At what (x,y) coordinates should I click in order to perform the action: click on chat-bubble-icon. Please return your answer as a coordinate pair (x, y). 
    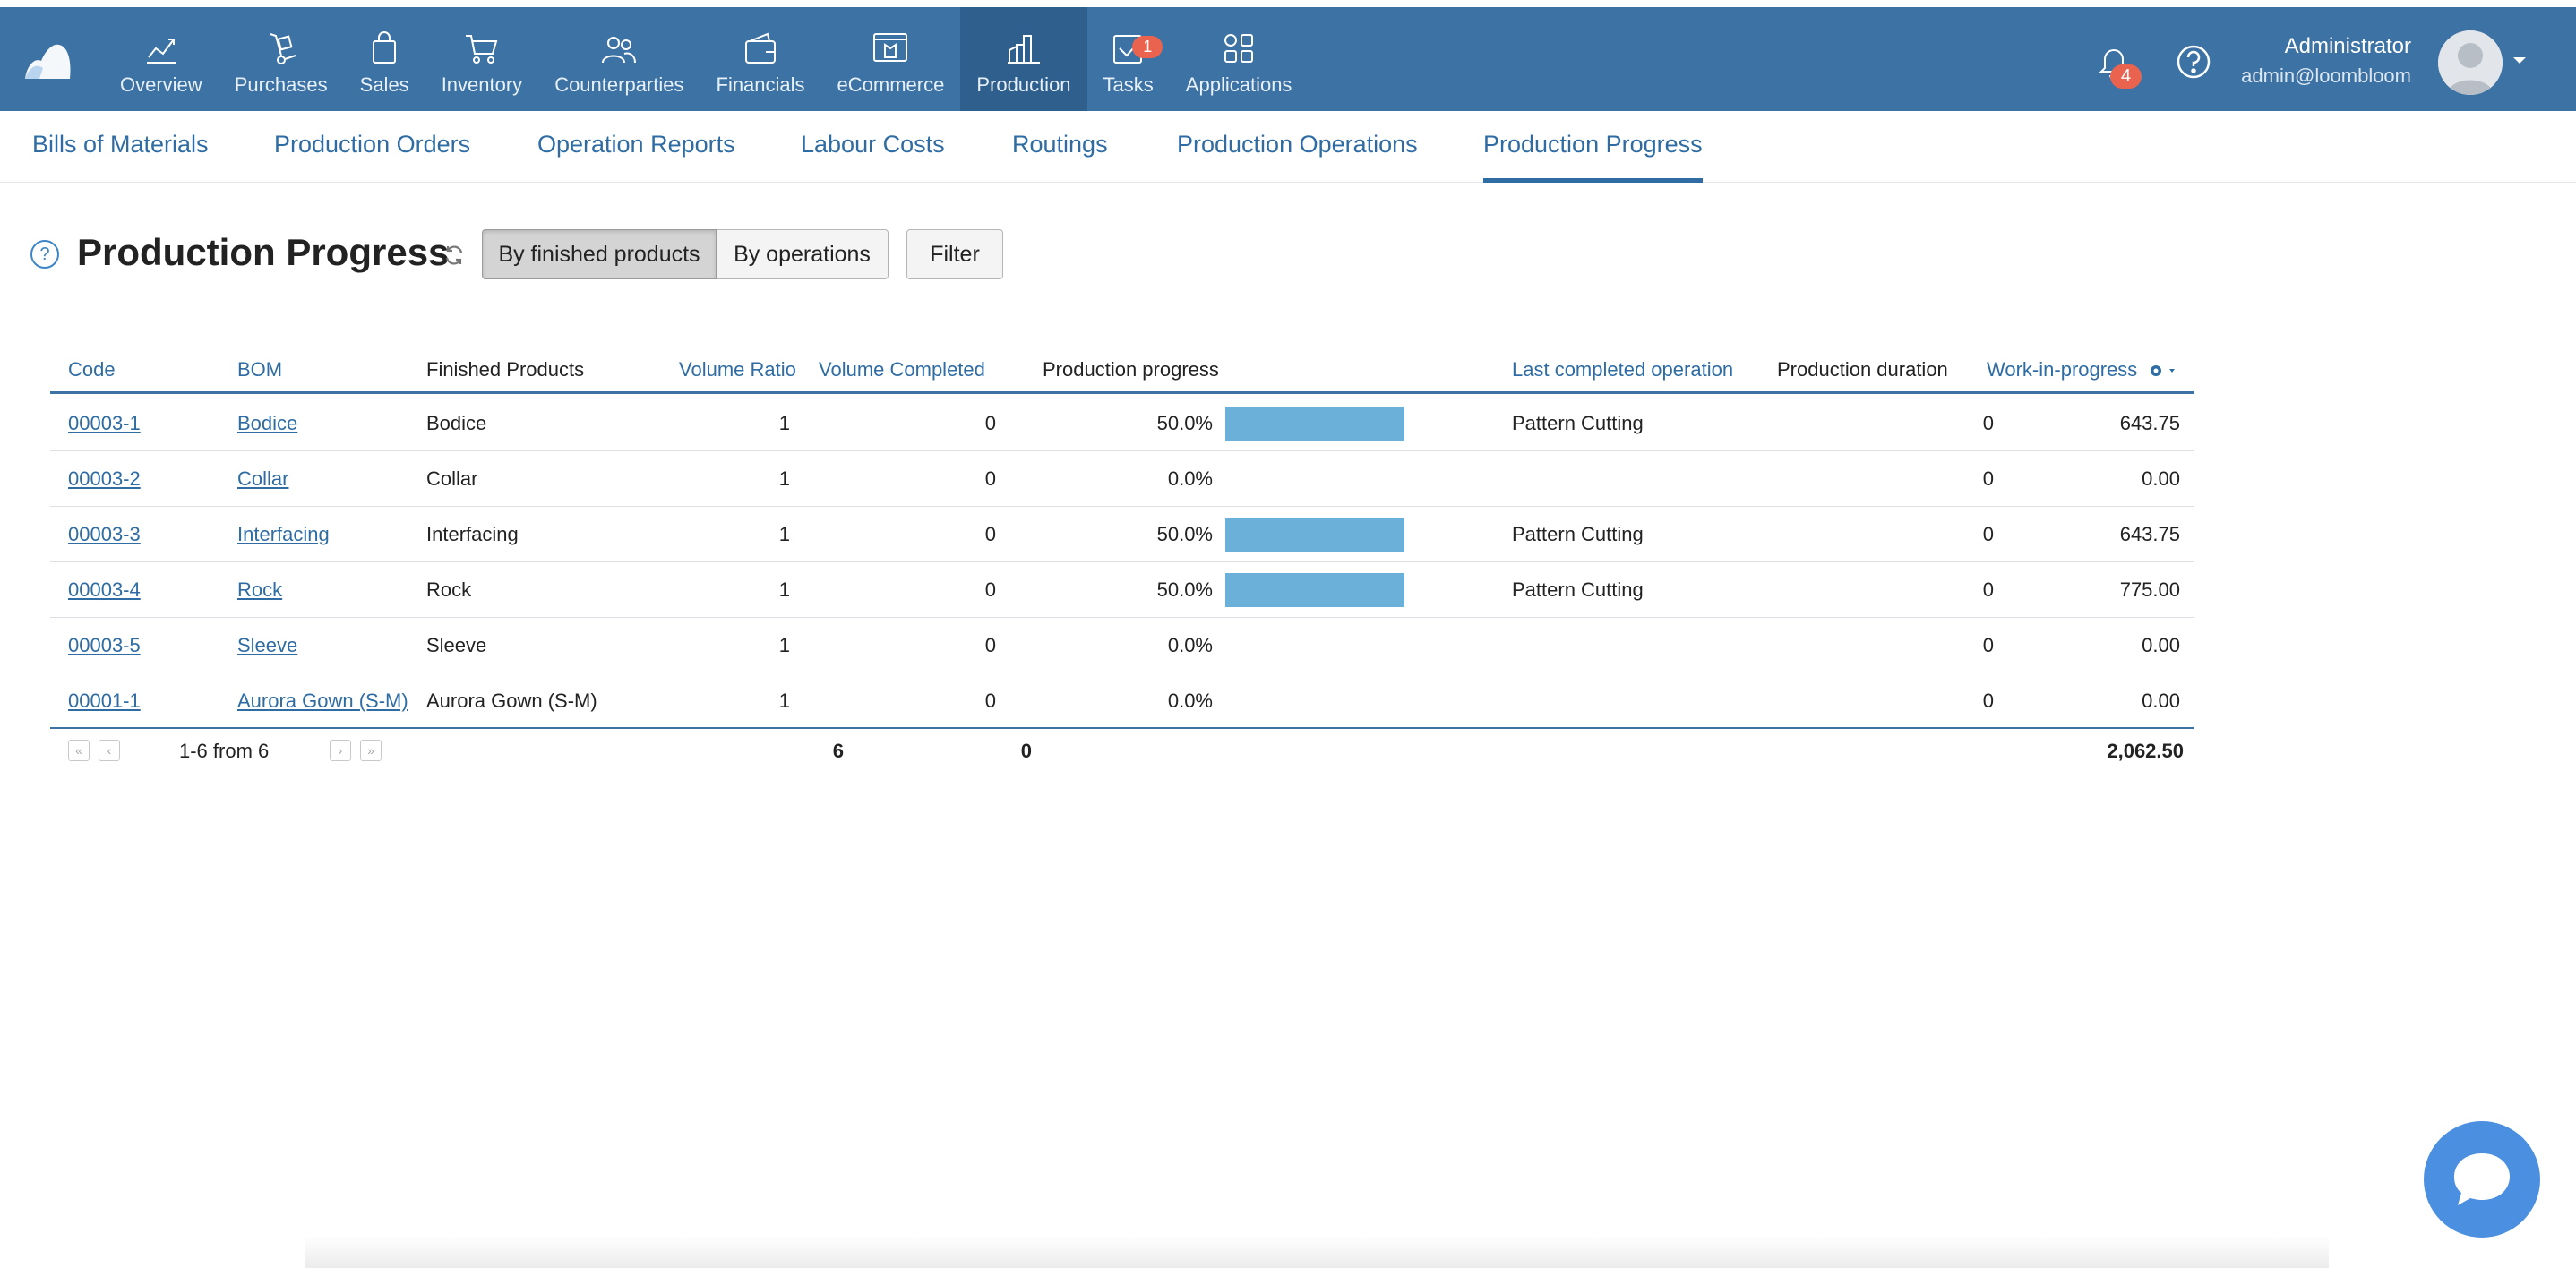
    Looking at the image, I should click on (2482, 1179).